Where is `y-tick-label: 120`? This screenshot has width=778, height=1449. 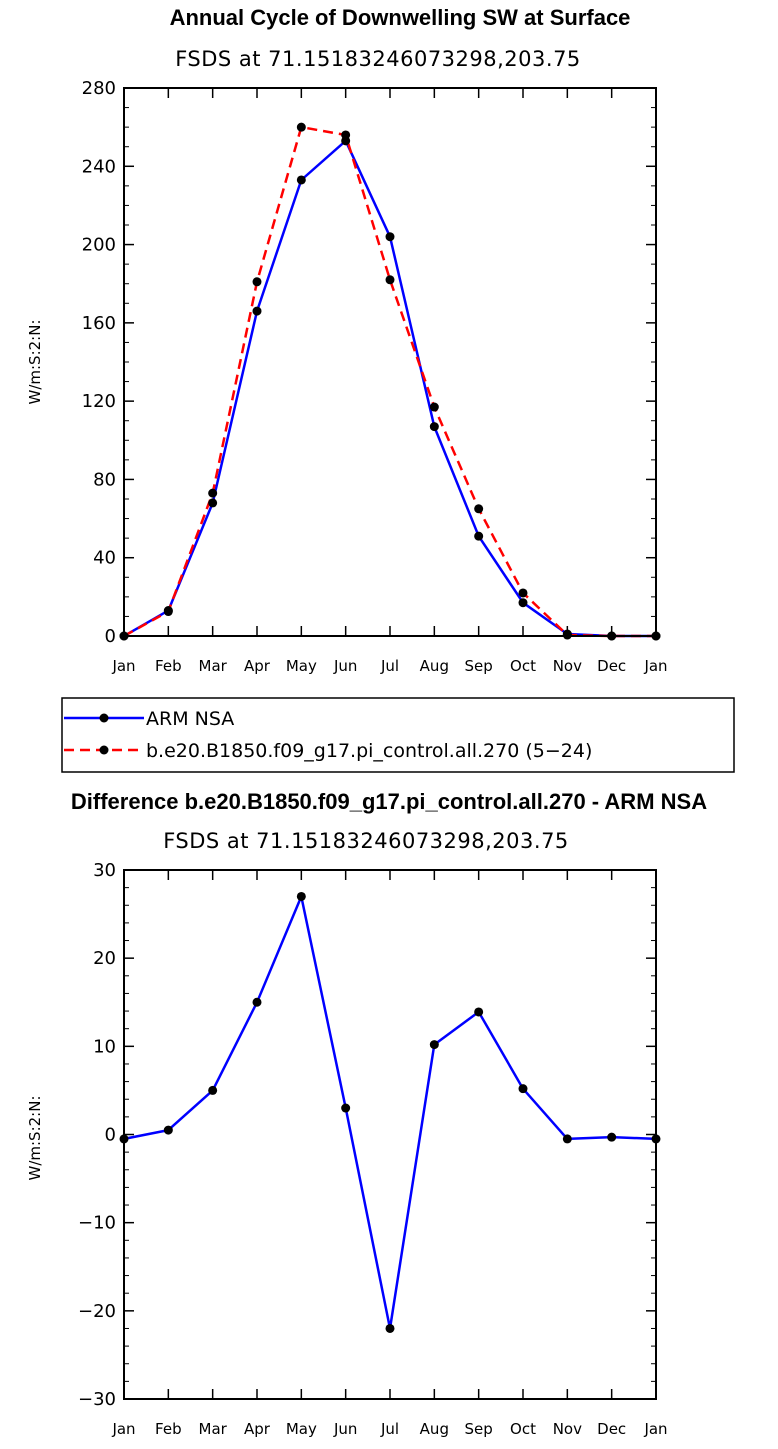
y-tick-label: 120 is located at coordinates (99, 401).